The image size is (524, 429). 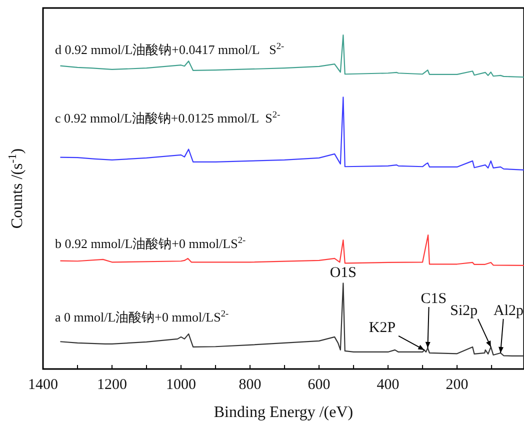 I want to click on xtick-label: 200, so click(x=457, y=385).